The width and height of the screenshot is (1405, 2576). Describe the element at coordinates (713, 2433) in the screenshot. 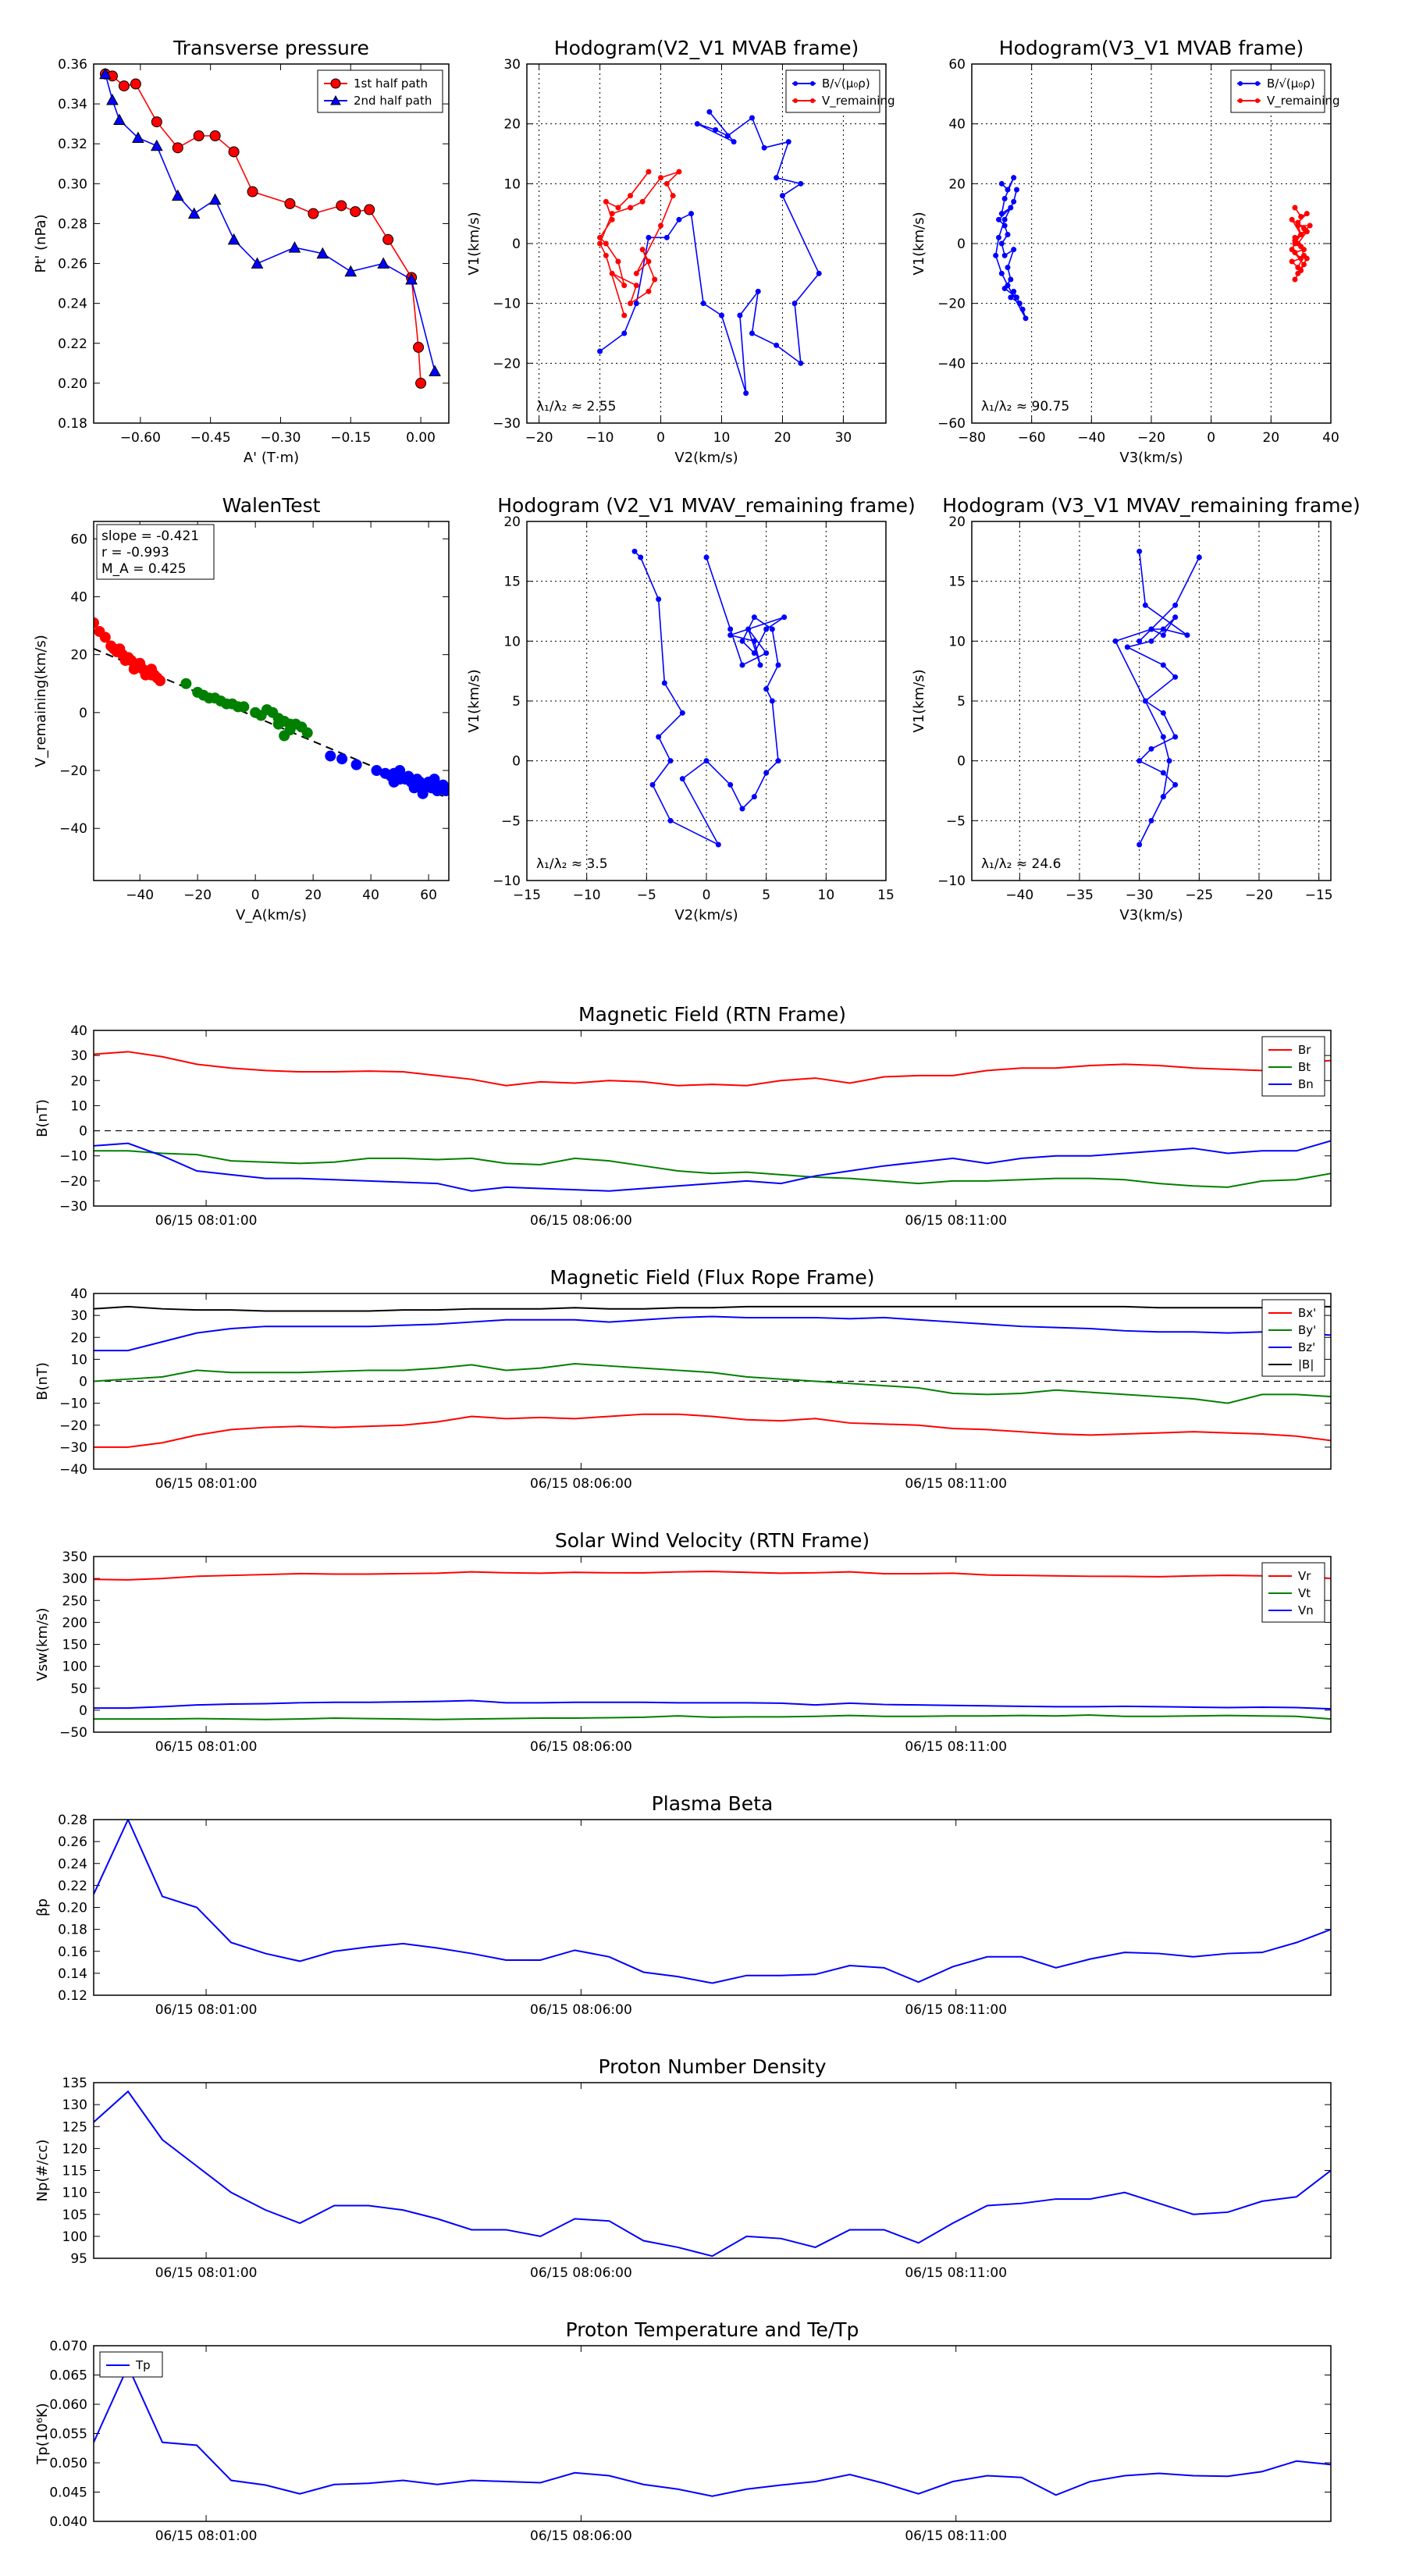

I see `tp_temp-frame` at that location.